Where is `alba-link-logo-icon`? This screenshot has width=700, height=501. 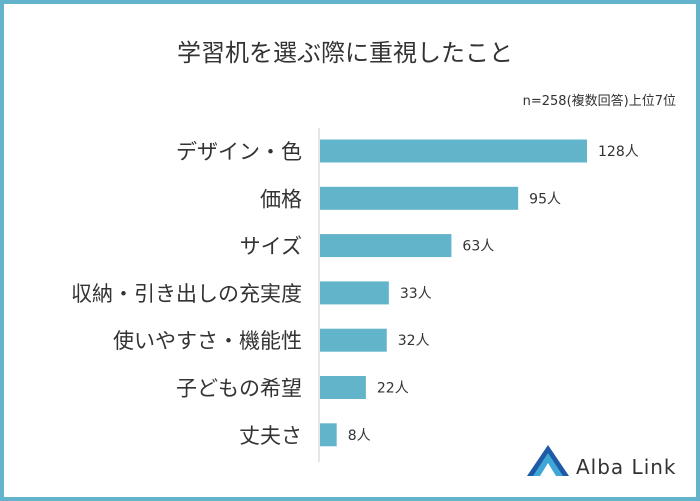
alba-link-logo-icon is located at coordinates (548, 460).